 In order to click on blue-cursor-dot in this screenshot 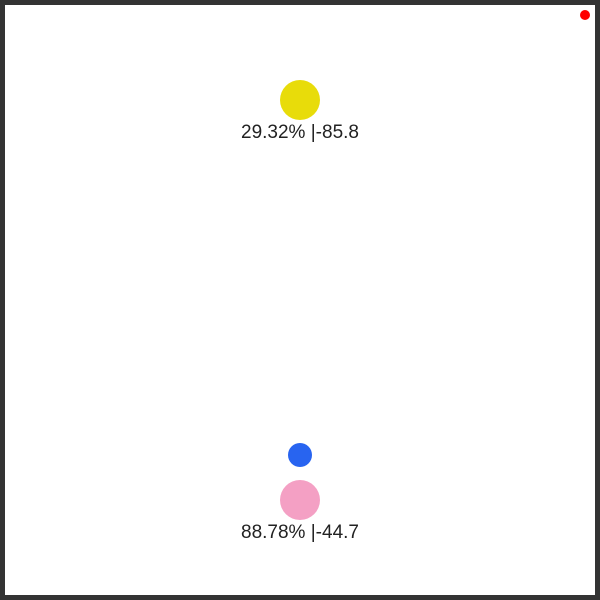, I will do `click(300, 455)`.